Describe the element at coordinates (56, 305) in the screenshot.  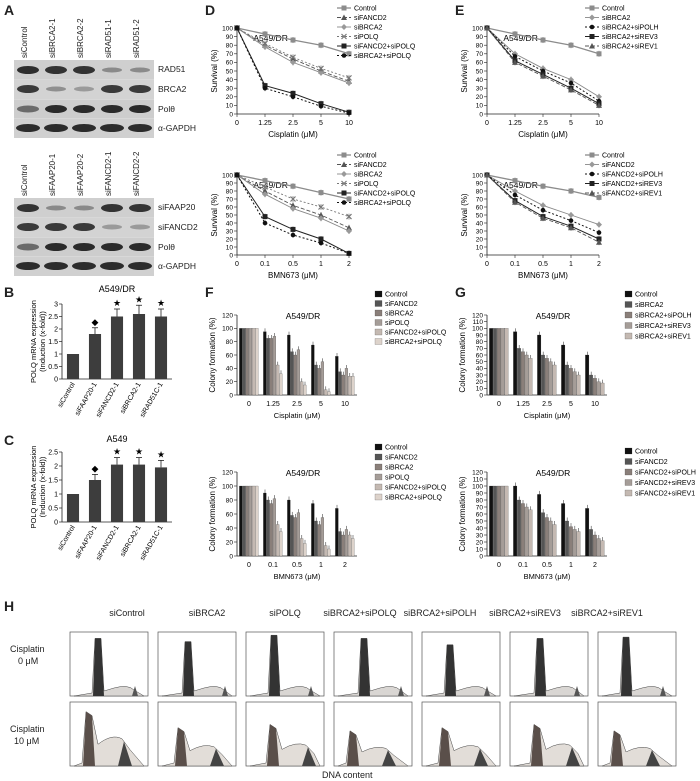
I see `y-tick-label: 3` at that location.